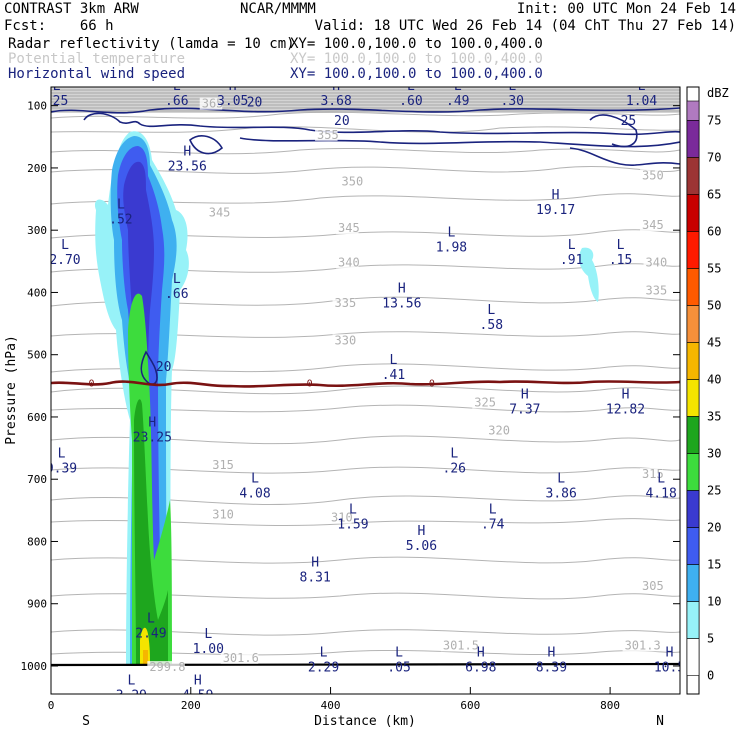 The height and width of the screenshot is (744, 740). I want to click on colorbar-label: 40, so click(714, 379).